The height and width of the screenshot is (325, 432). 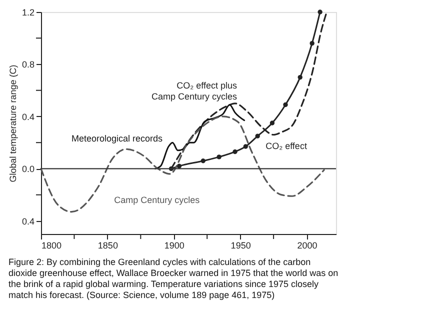 What do you see at coordinates (108, 245) in the screenshot?
I see `x-tick-label: 1850` at bounding box center [108, 245].